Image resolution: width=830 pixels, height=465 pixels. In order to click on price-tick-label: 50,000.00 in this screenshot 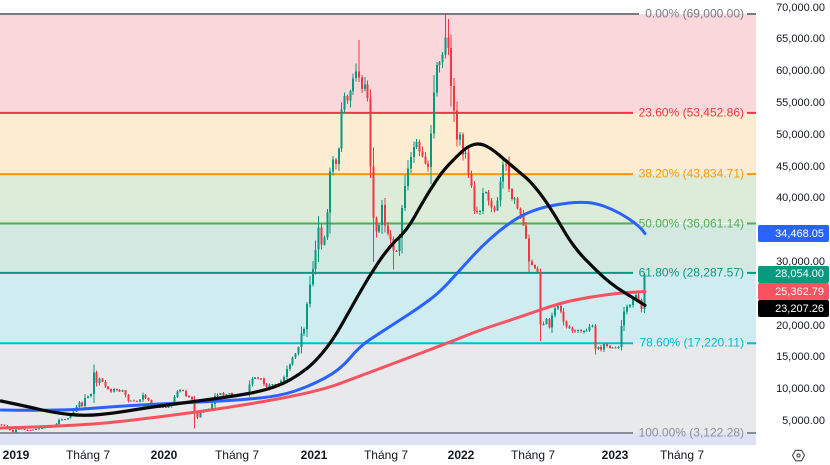, I will do `click(800, 134)`.